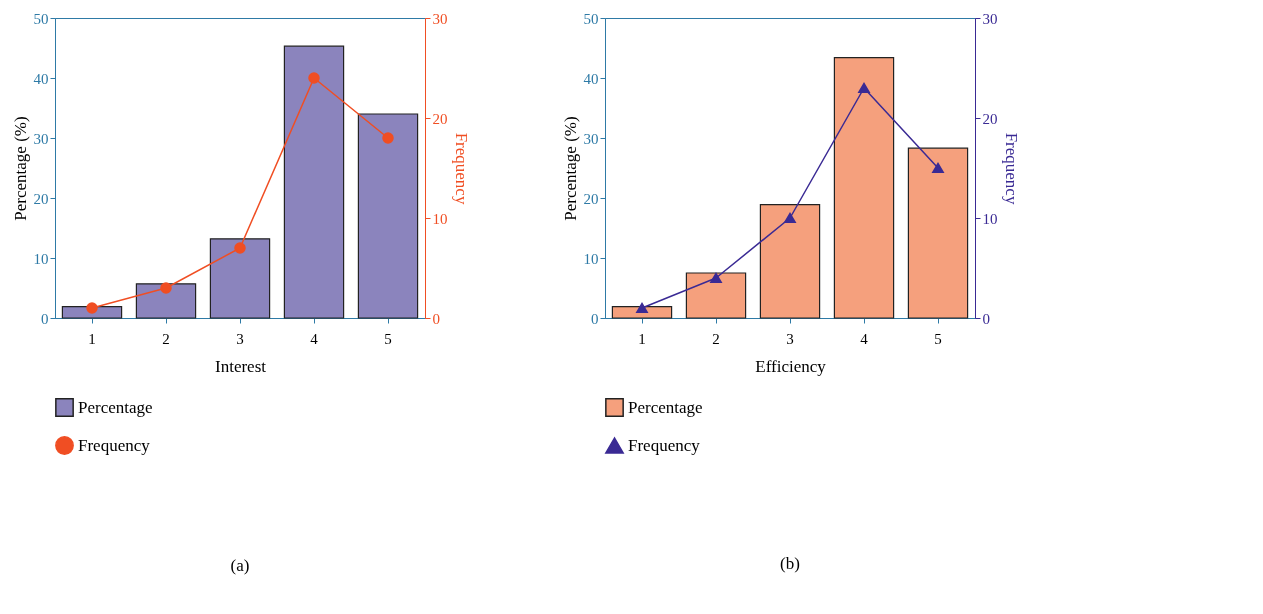  I want to click on x-axis-title: Interest, so click(241, 366).